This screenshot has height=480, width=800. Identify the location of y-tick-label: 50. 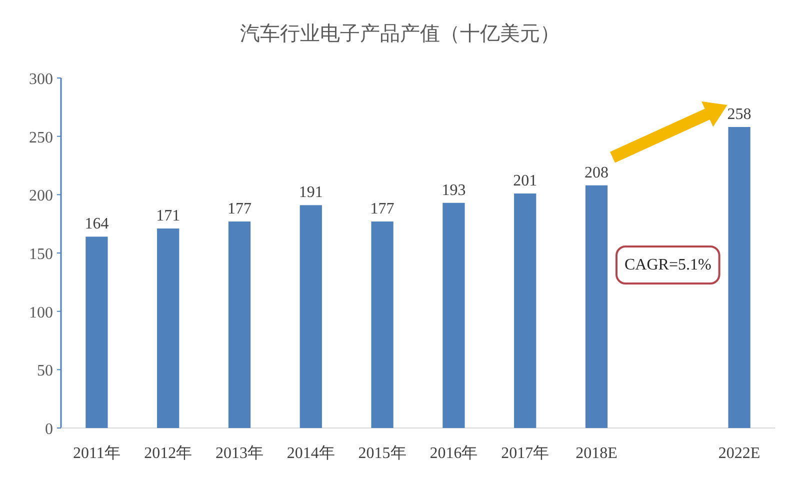
(45, 371).